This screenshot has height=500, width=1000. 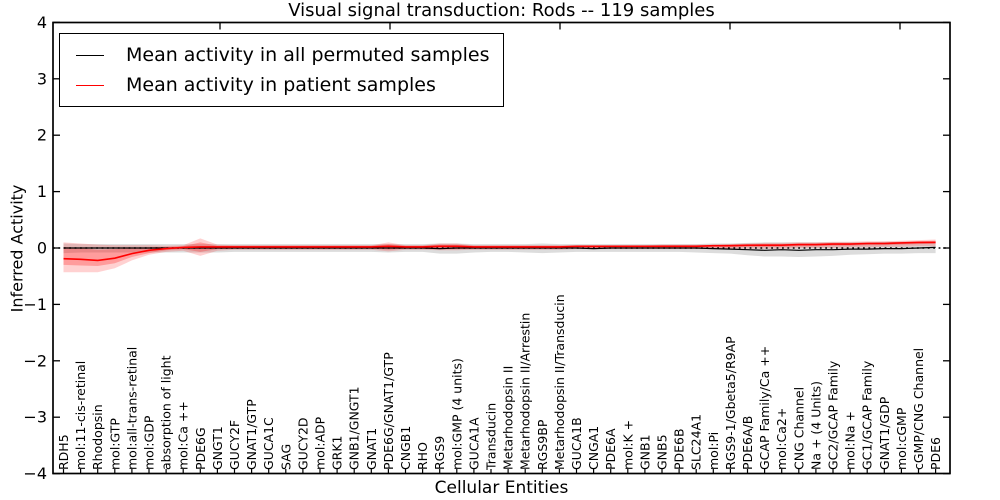 I want to click on x-category-label: cGMP/CNG Channel, so click(x=918, y=409).